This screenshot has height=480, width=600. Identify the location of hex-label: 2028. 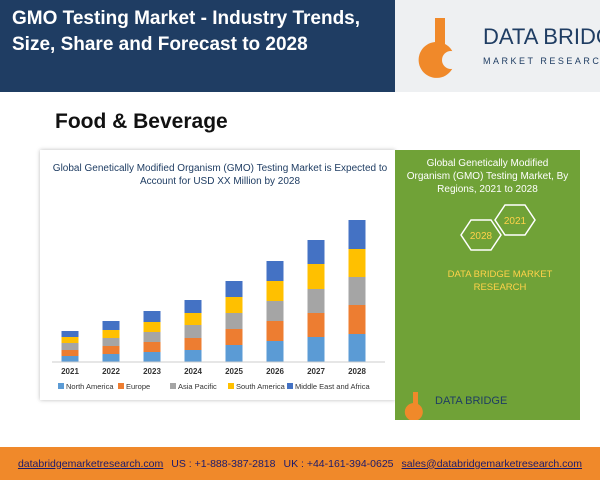
(481, 236).